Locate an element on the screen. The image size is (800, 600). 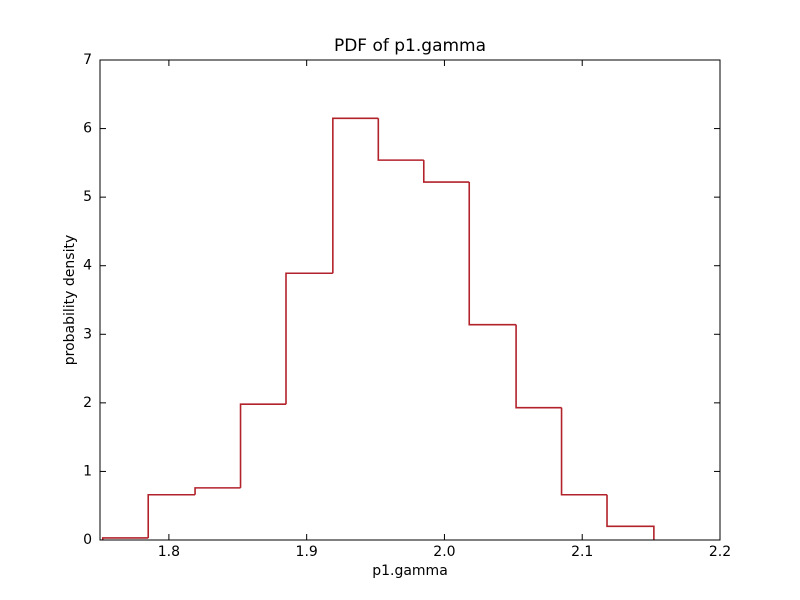
y-axis-label: probability density is located at coordinates (70, 300).